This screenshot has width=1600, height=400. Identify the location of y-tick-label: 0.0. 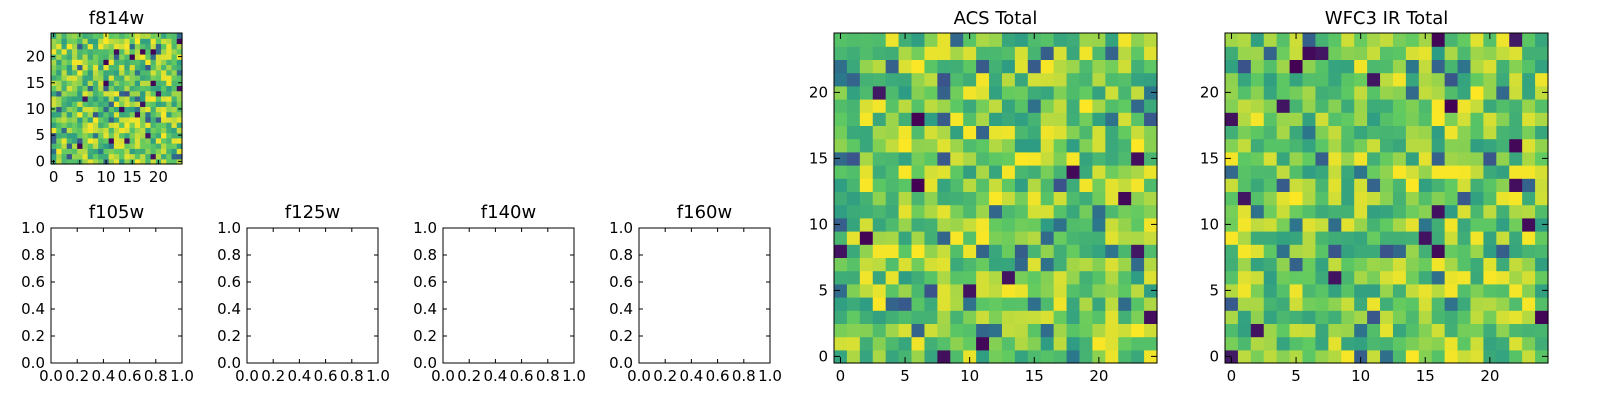
(621, 363).